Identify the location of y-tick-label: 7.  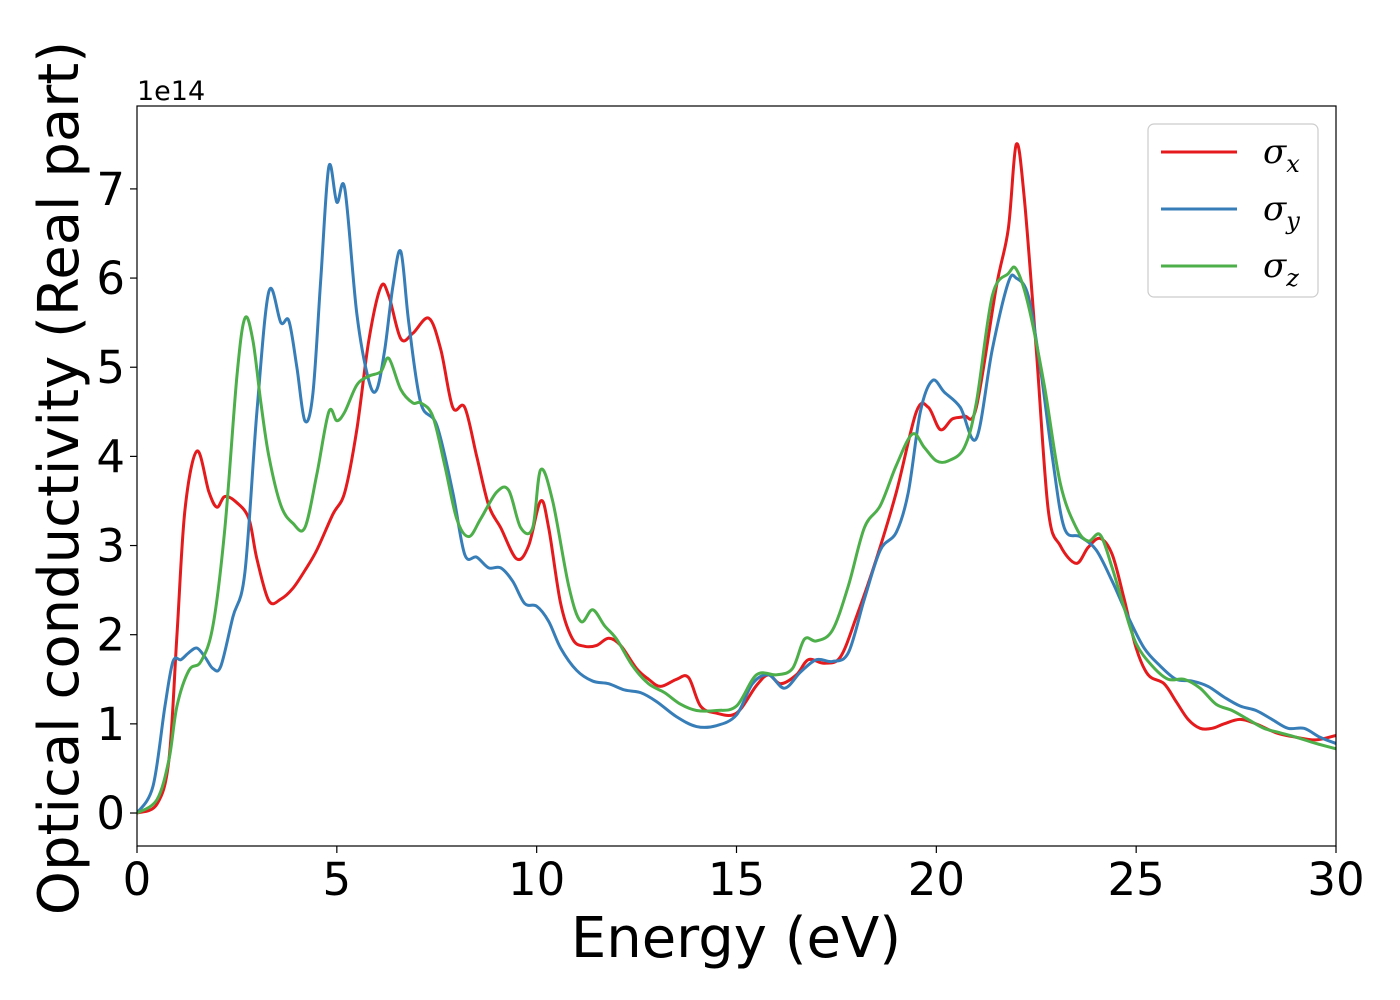
(110, 189).